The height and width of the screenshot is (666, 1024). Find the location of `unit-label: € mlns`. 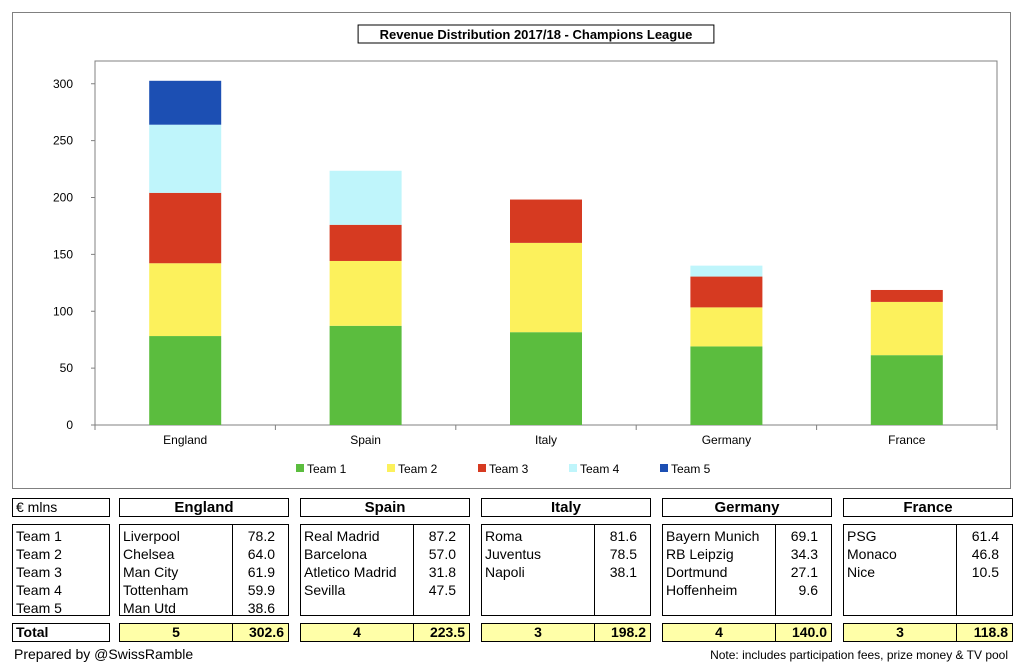

unit-label: € mlns is located at coordinates (61, 507).